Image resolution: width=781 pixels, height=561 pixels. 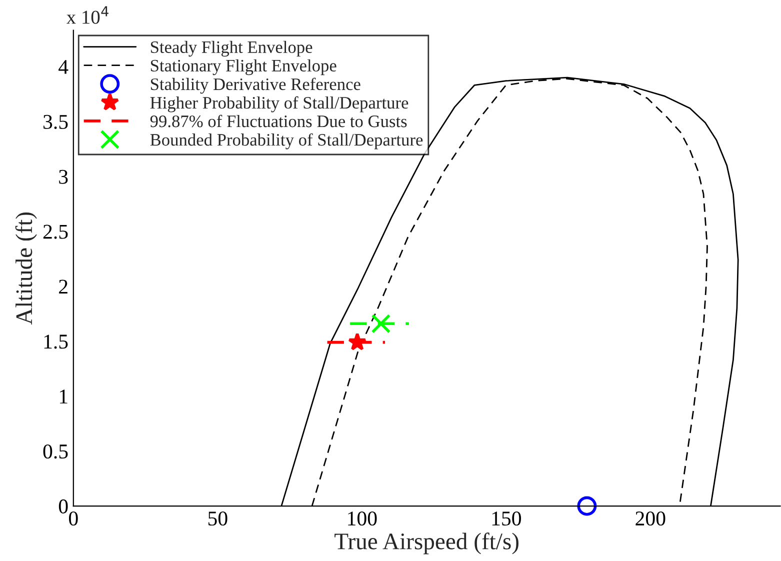 I want to click on text: x 10$^{4}$, so click(x=87, y=15).